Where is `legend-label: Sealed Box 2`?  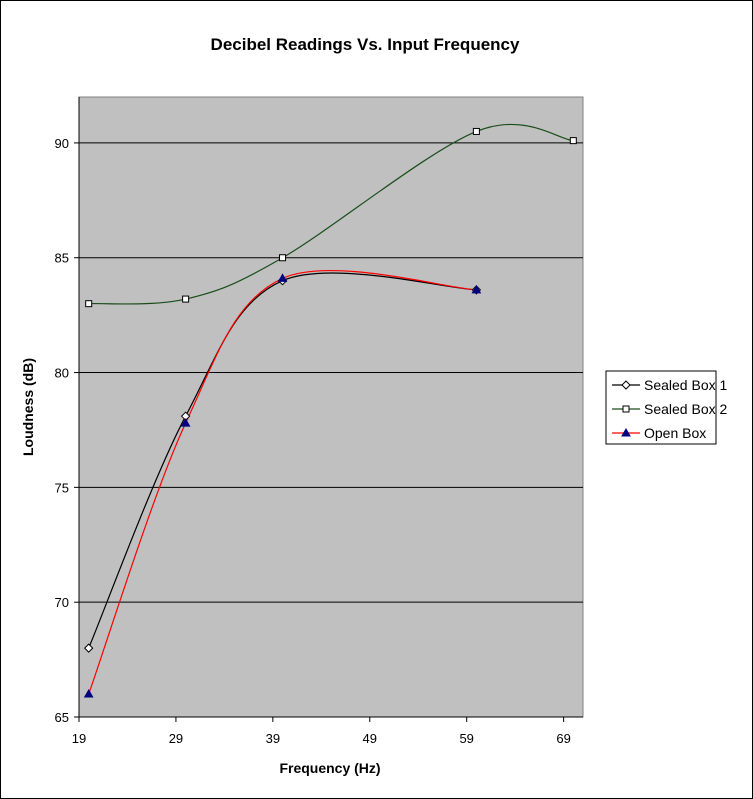
legend-label: Sealed Box 2 is located at coordinates (685, 409).